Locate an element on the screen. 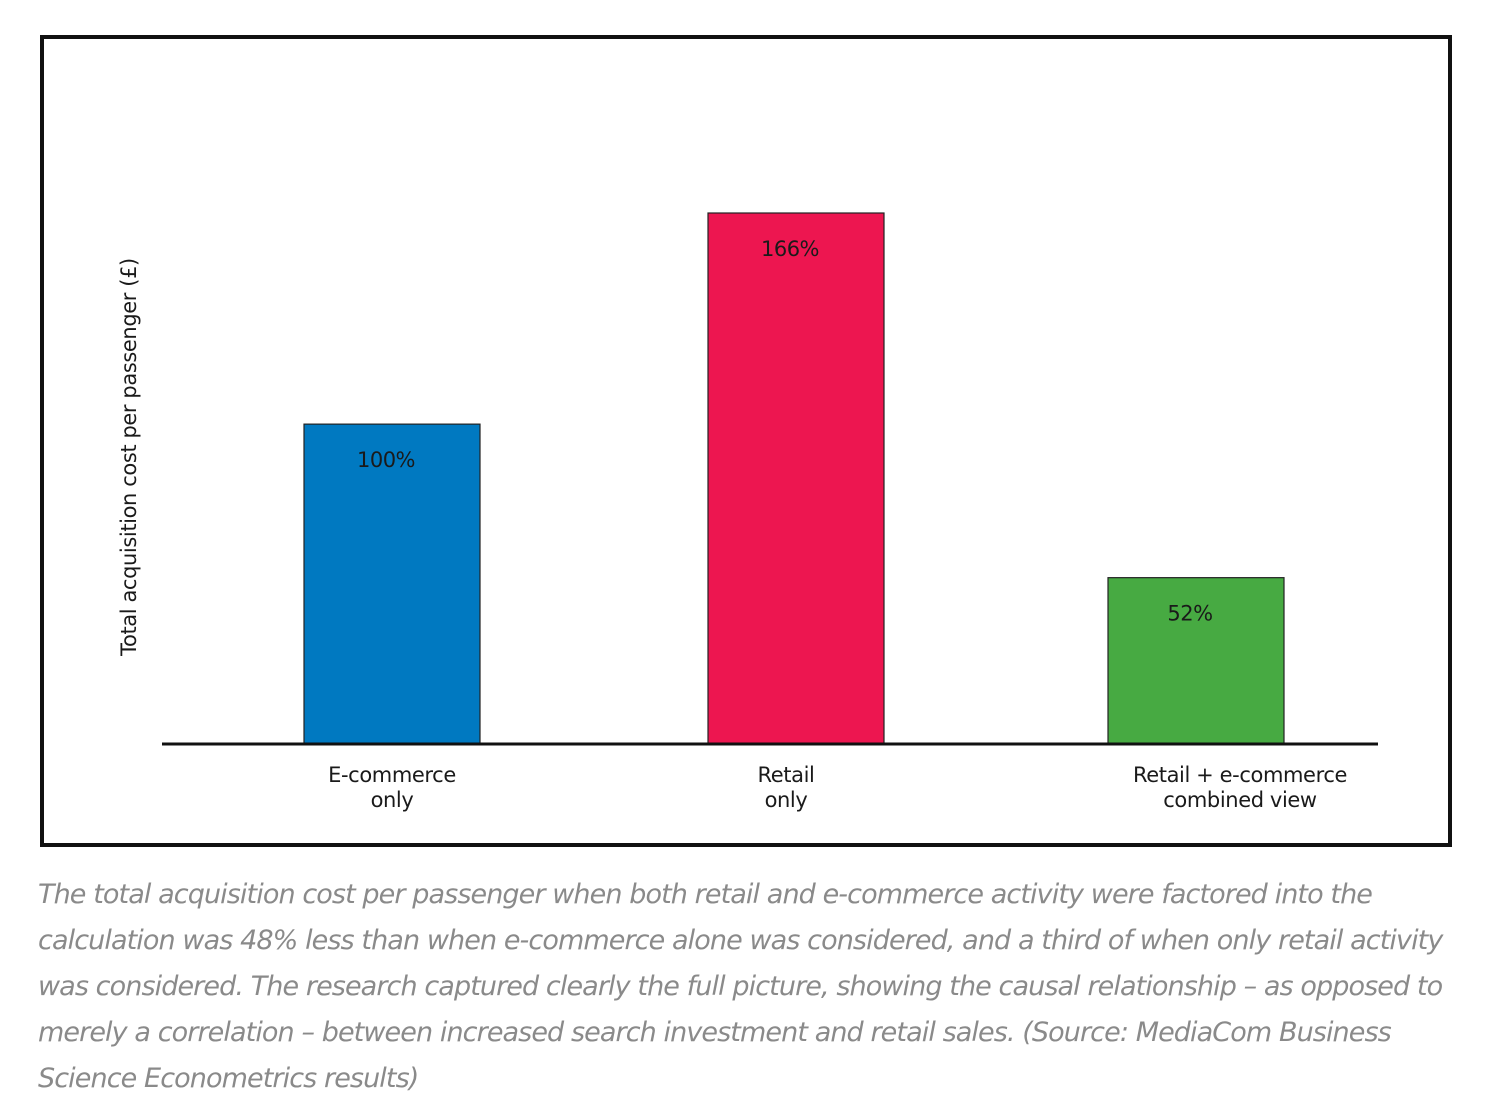 This screenshot has height=1102, width=1490. y-axis-label: Total acquisition cost per passenger (£) is located at coordinates (129, 457).